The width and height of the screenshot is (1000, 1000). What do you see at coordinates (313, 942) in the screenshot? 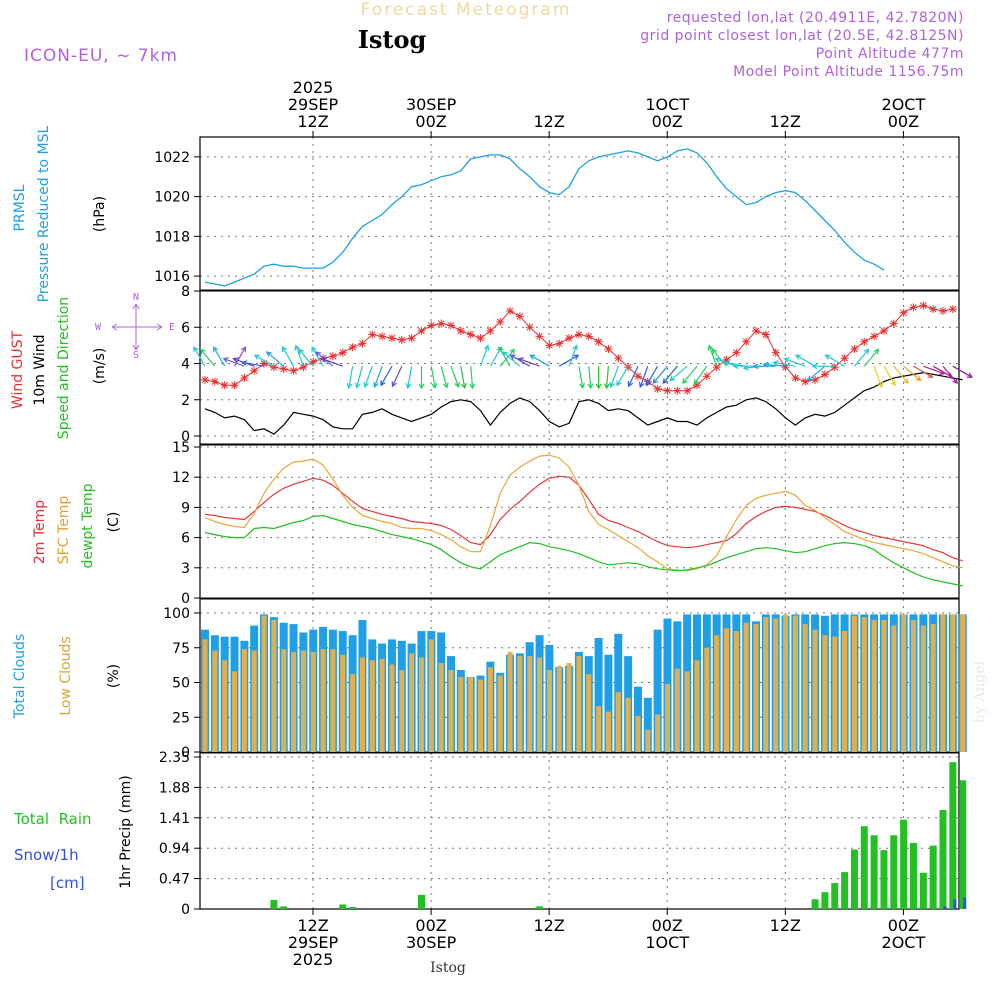
I see `bottom-axis-label: 29SEP` at bounding box center [313, 942].